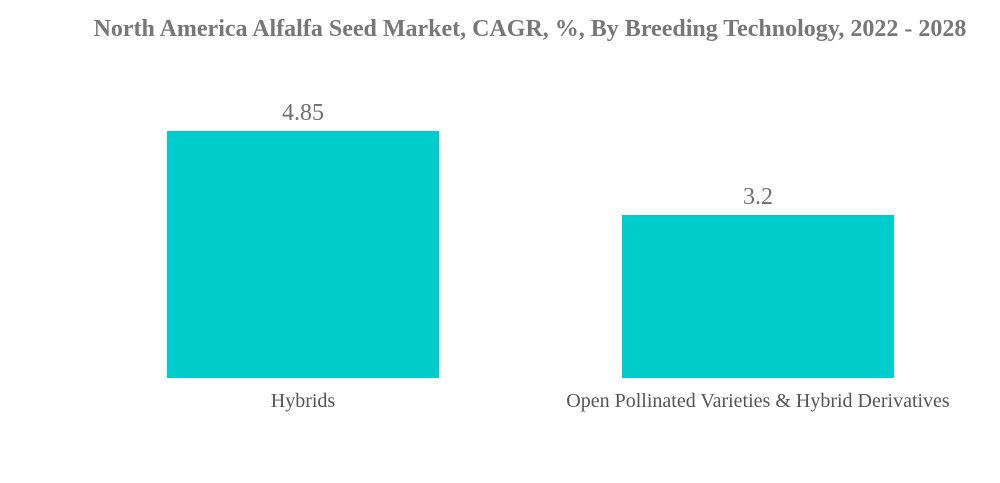 Image resolution: width=1000 pixels, height=483 pixels. What do you see at coordinates (303, 401) in the screenshot?
I see `category-label-hybrids: Hybrids` at bounding box center [303, 401].